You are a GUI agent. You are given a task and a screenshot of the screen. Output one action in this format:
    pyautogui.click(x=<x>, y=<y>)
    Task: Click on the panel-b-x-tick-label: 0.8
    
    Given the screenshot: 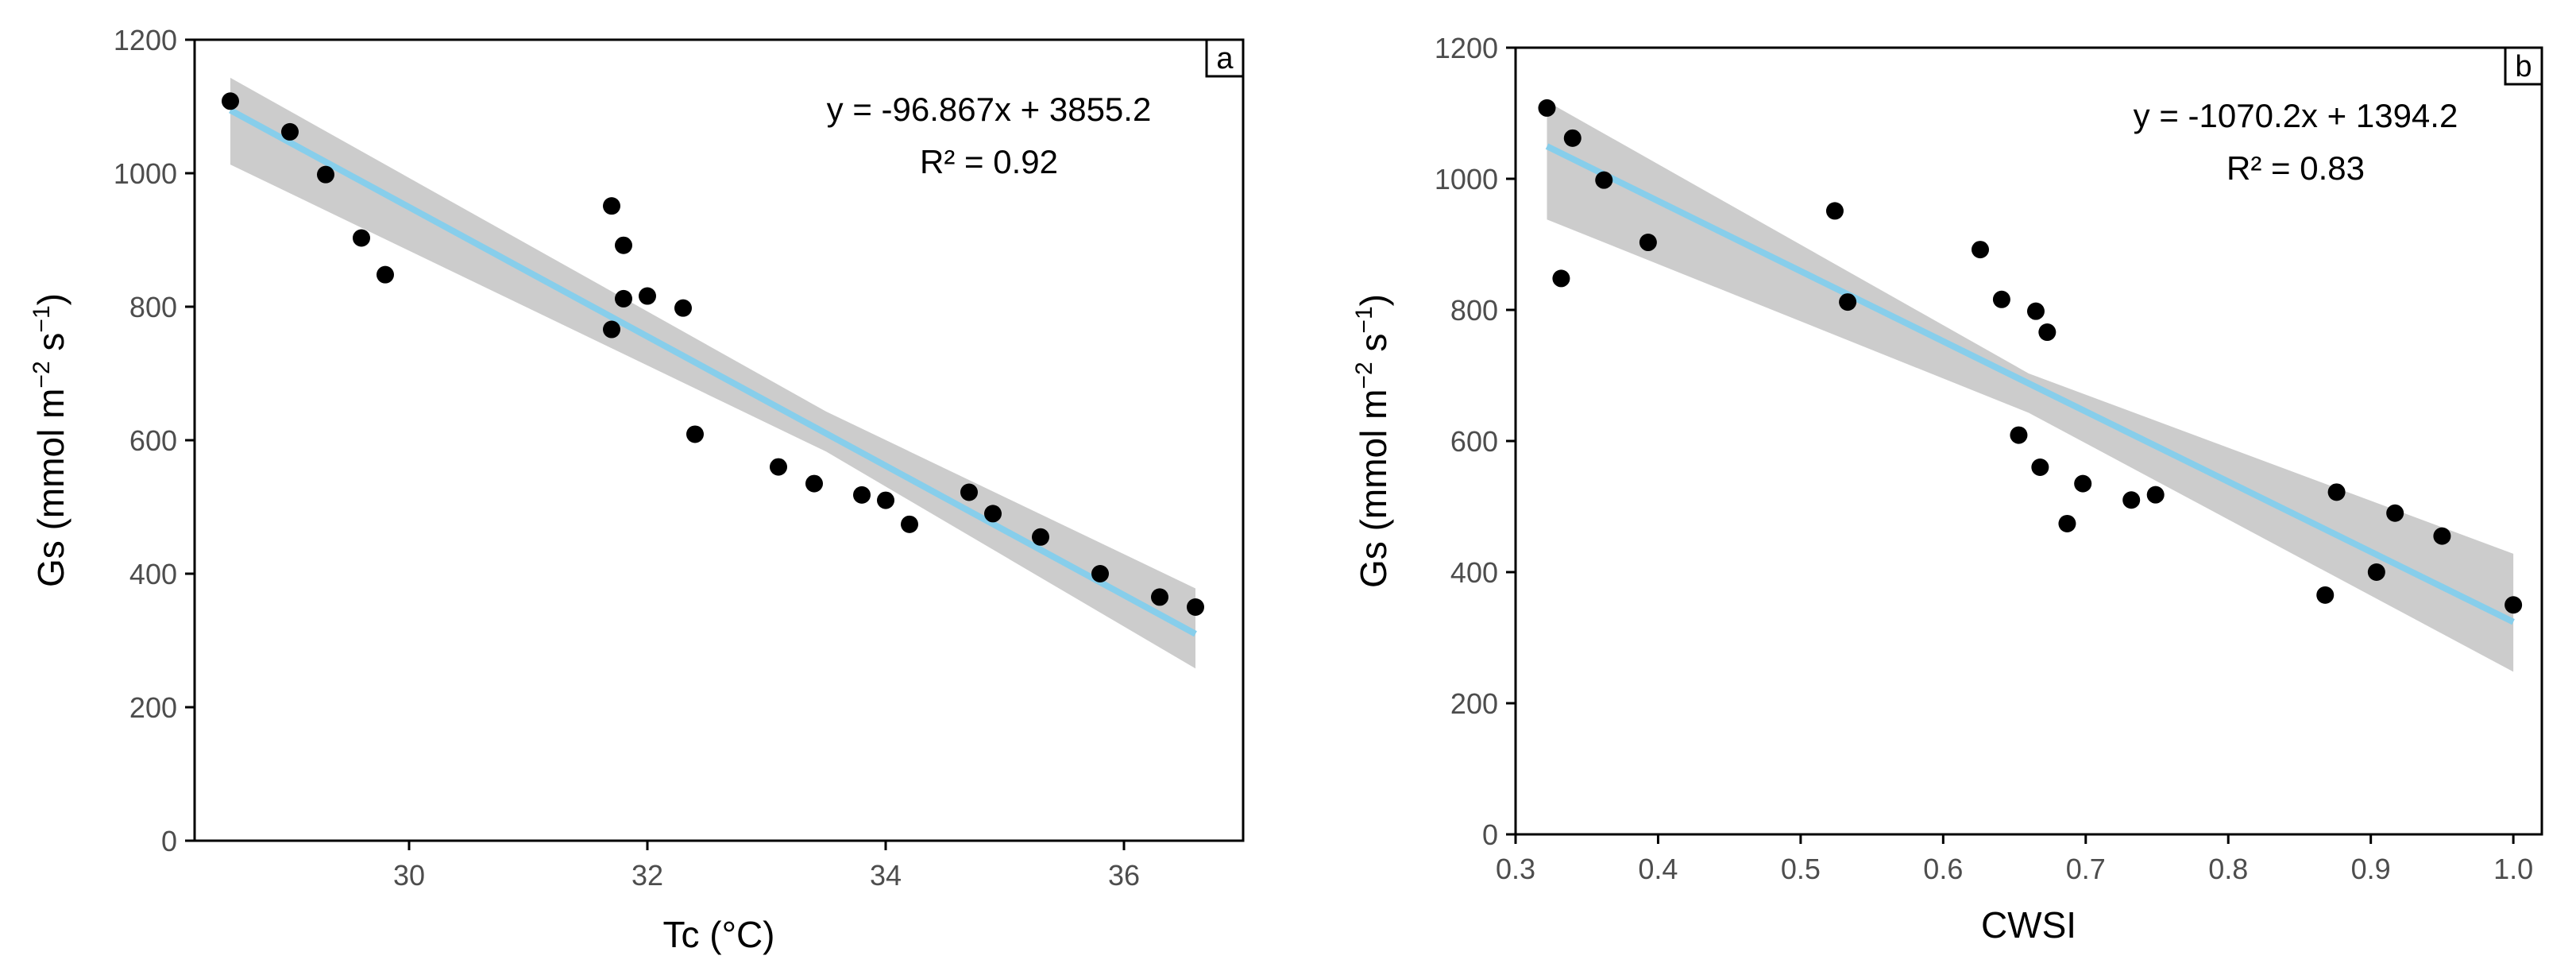 What is the action you would take?
    pyautogui.click(x=2228, y=869)
    